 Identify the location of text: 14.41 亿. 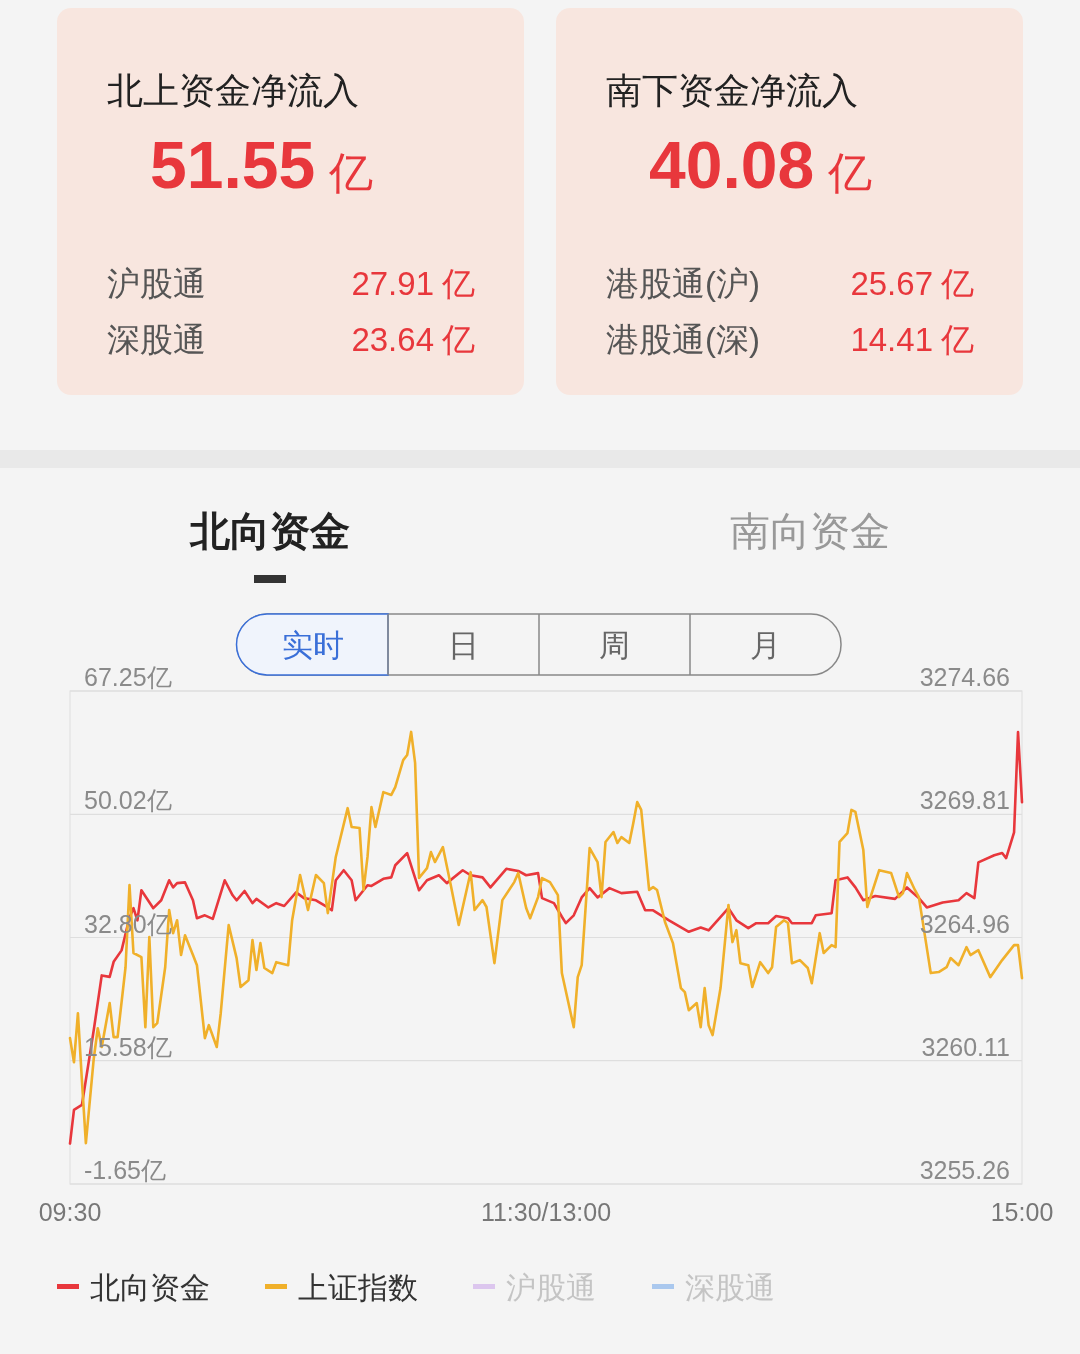
(912, 339).